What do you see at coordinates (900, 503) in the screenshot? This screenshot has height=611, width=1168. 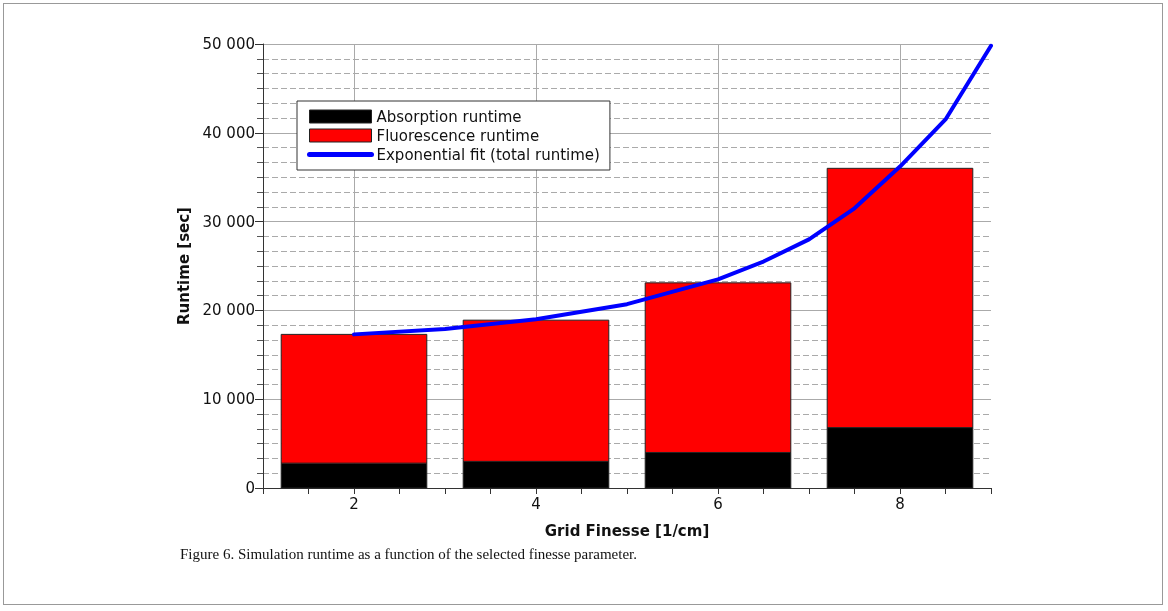 I see `x-tick-label: 8` at bounding box center [900, 503].